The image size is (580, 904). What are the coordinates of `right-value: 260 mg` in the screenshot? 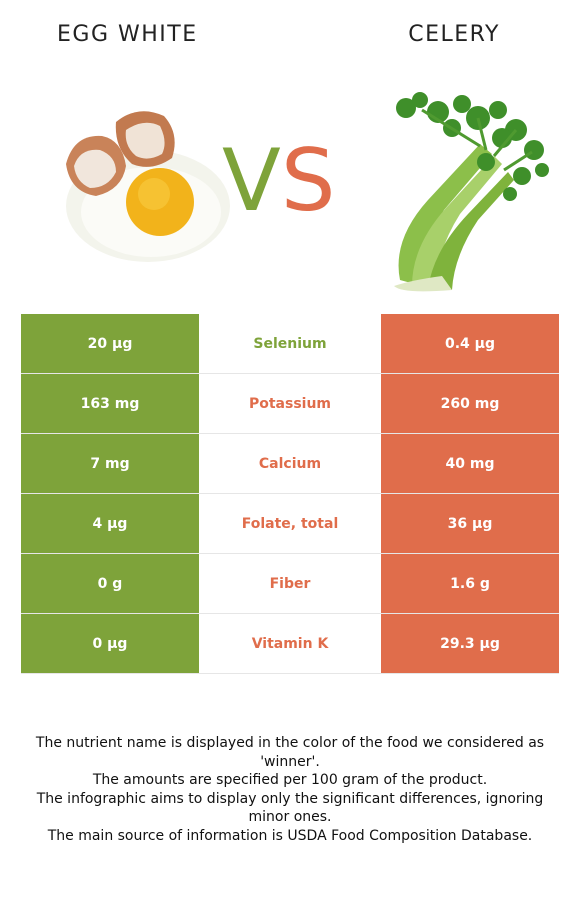 It's located at (470, 403).